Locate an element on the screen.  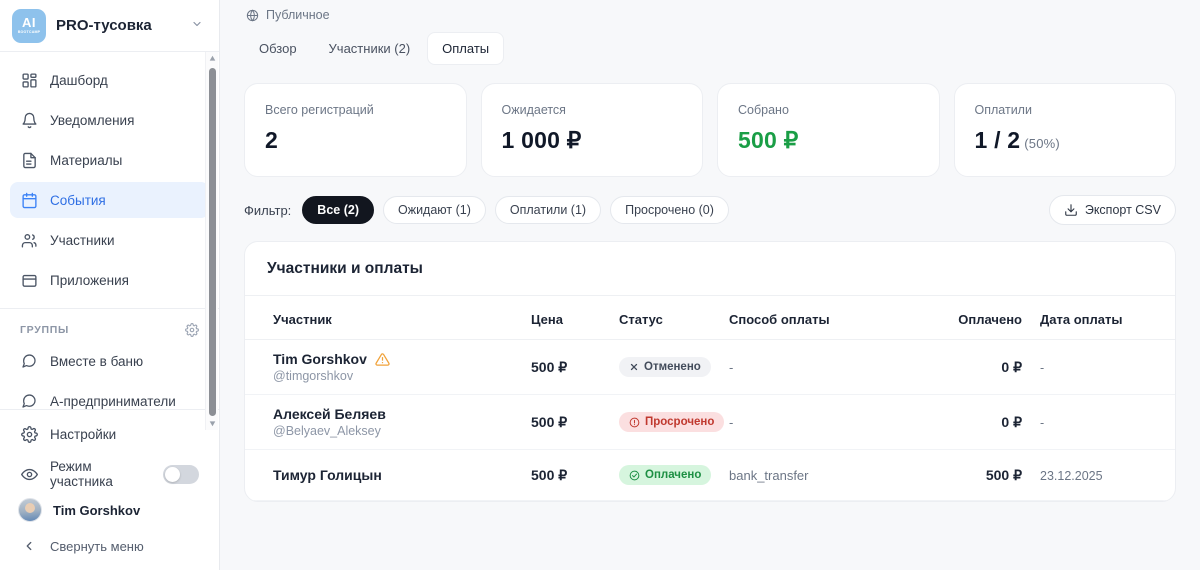
cell-participant: Алексей Беляев @Belyaev_Aleksey is located at coordinates (385, 422).